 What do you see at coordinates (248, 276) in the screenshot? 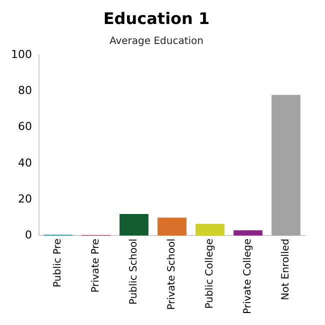
I see `x-tick-label: Private College` at bounding box center [248, 276].